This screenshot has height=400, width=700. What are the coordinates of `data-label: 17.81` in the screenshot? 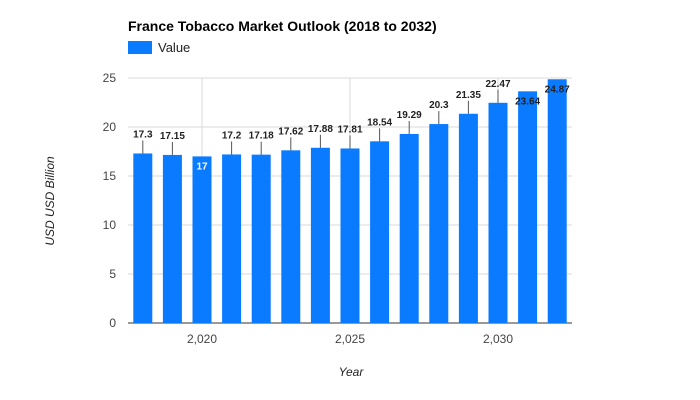 It's located at (349, 129).